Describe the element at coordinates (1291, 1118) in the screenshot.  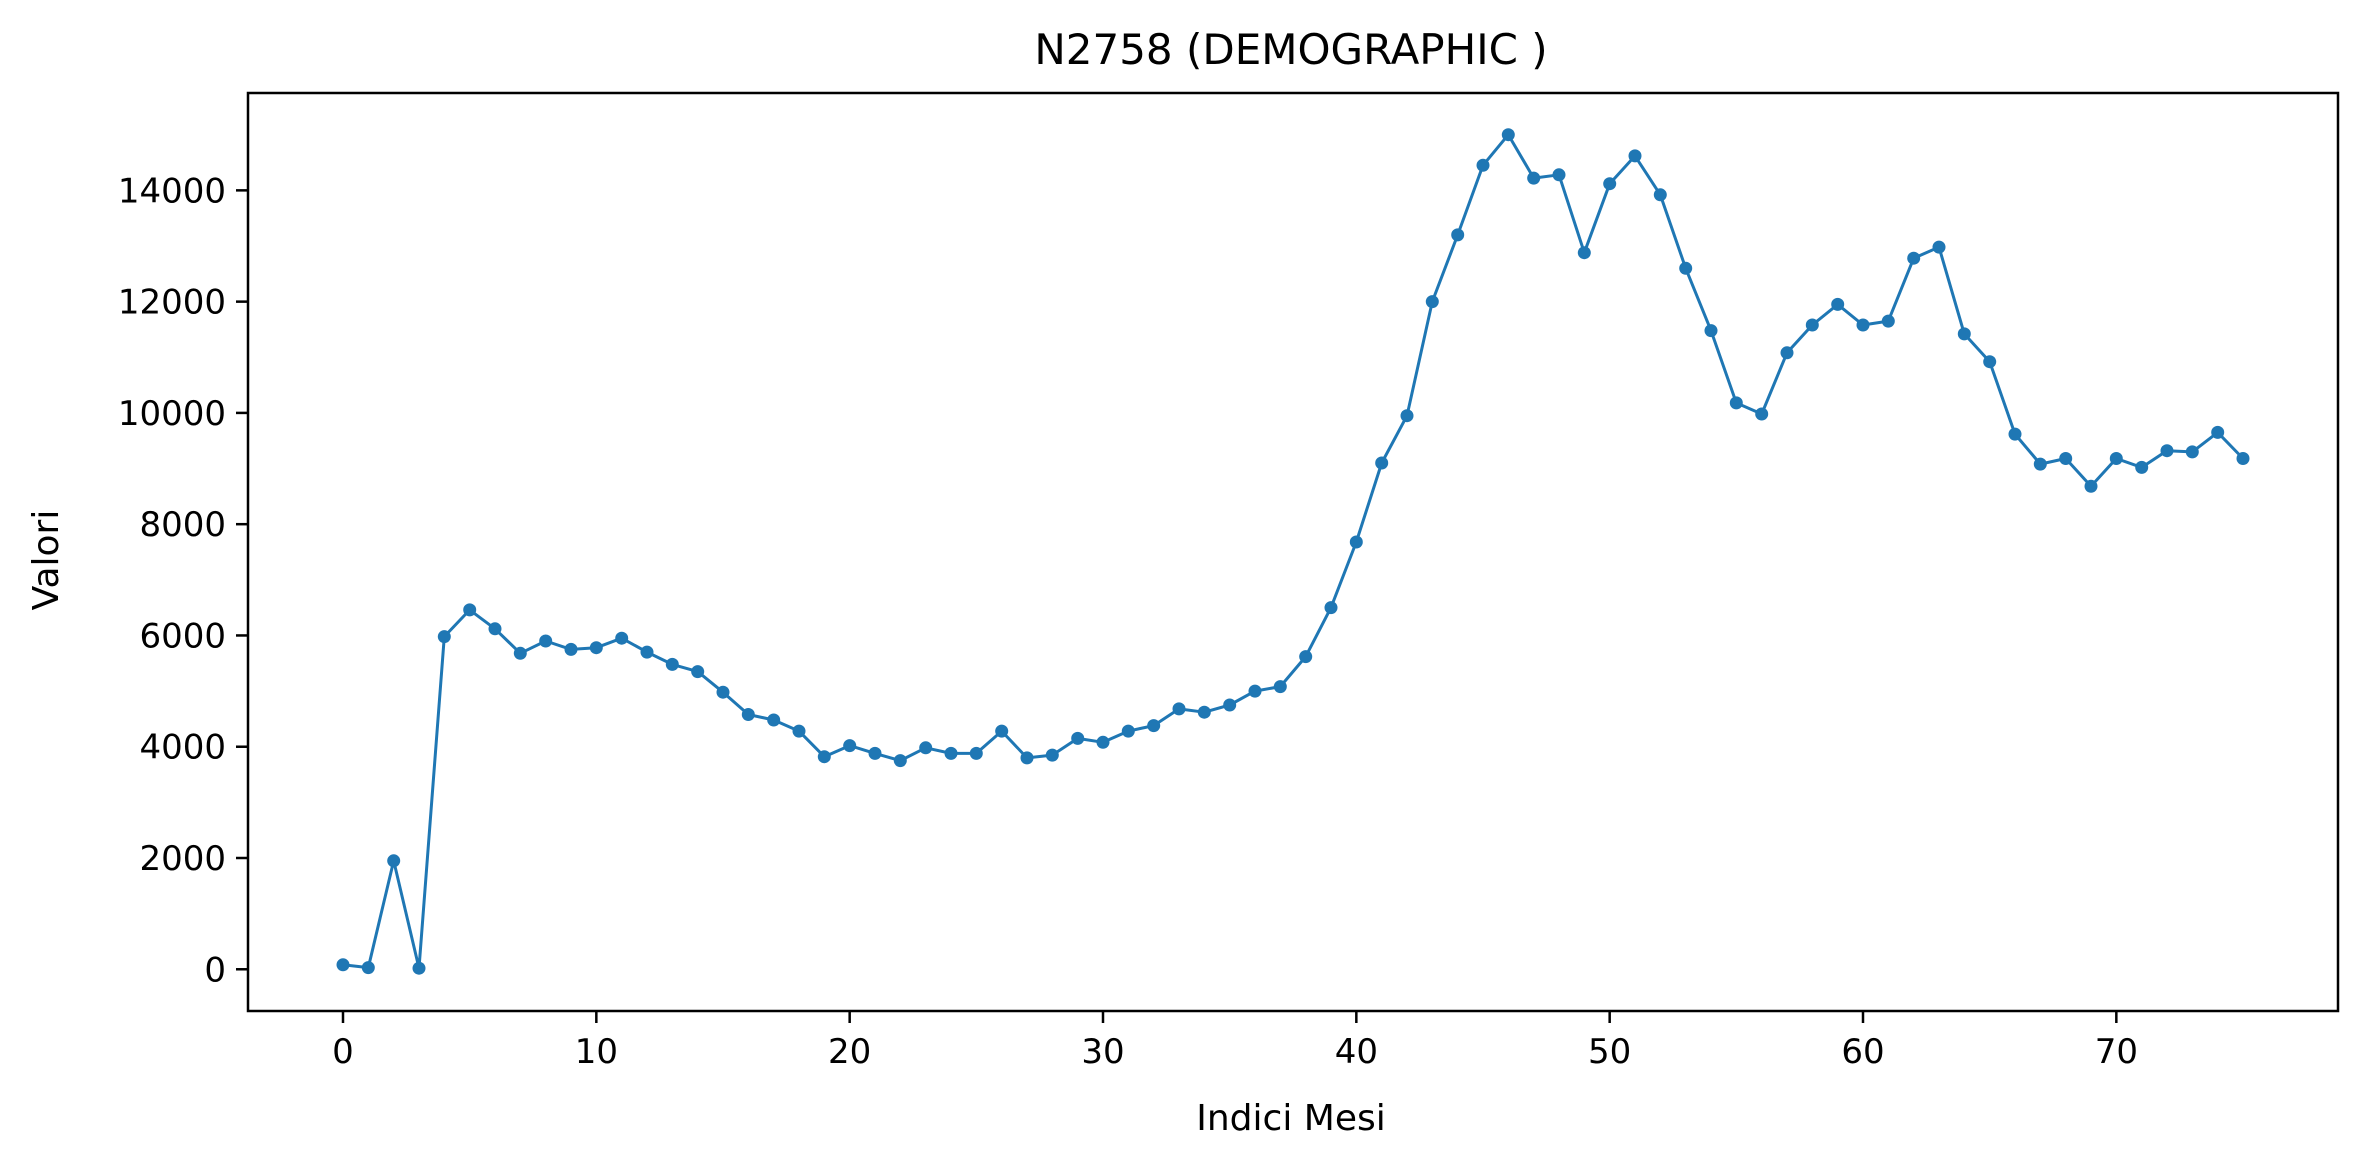
I see `x-axis-label: Indici Mesi` at that location.